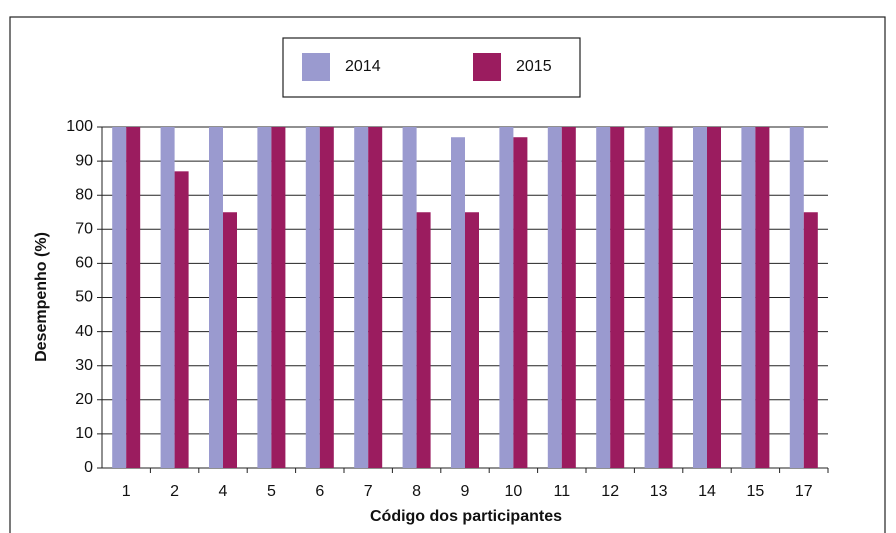 The height and width of the screenshot is (533, 896). Describe the element at coordinates (431, 67) in the screenshot. I see `legend-box` at that location.